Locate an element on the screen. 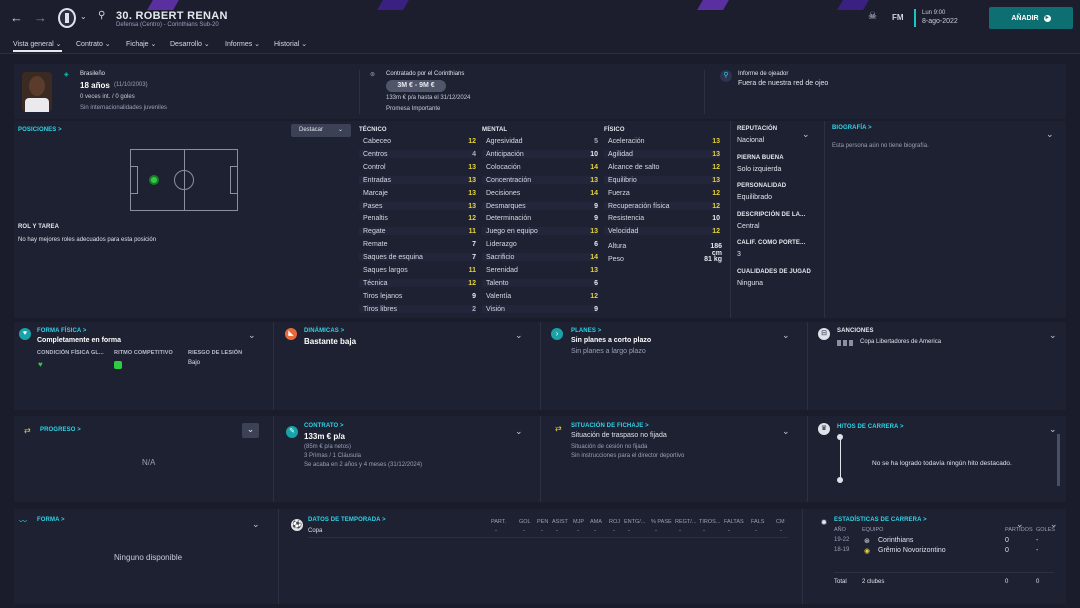 The height and width of the screenshot is (608, 1080). attribute-name: Determinación is located at coordinates (509, 219).